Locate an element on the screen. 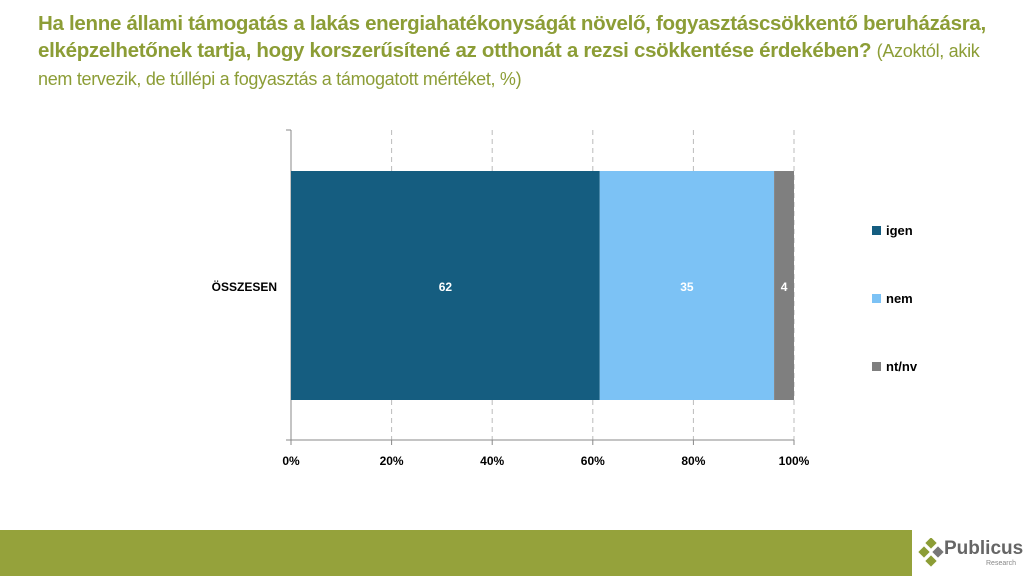  footer-band is located at coordinates (456, 553).